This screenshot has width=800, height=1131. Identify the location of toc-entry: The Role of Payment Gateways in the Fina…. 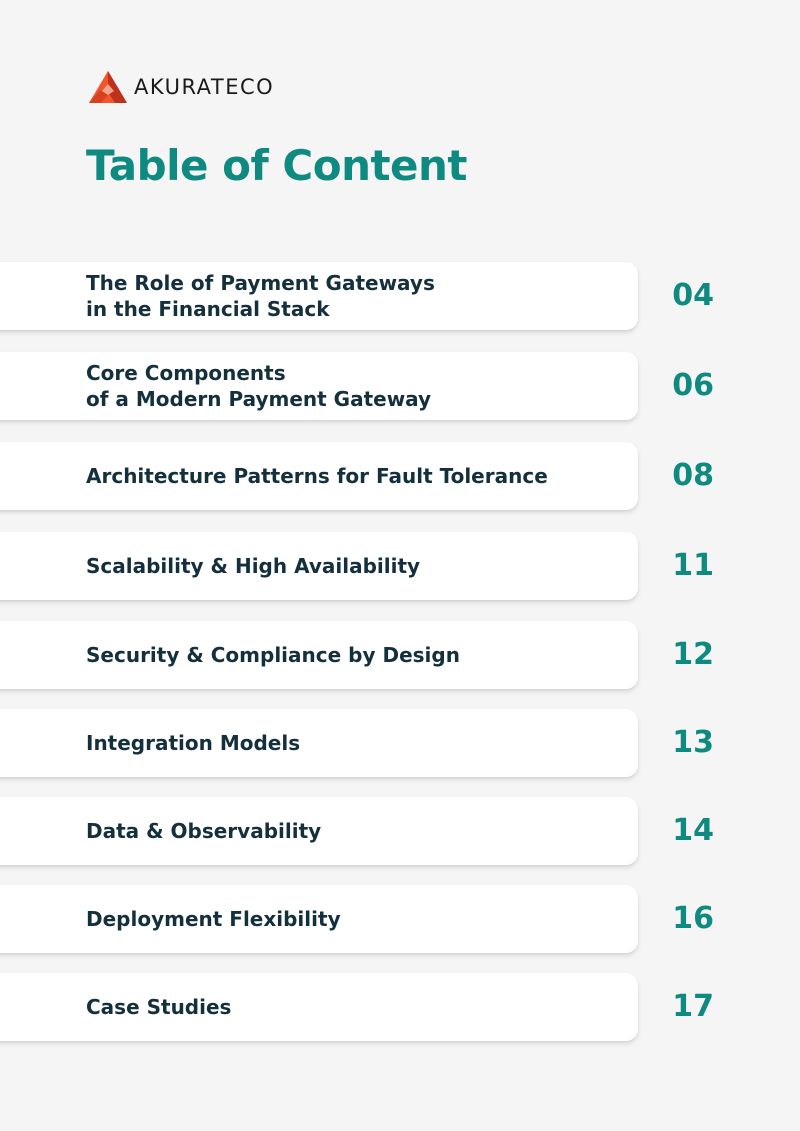
(400, 296).